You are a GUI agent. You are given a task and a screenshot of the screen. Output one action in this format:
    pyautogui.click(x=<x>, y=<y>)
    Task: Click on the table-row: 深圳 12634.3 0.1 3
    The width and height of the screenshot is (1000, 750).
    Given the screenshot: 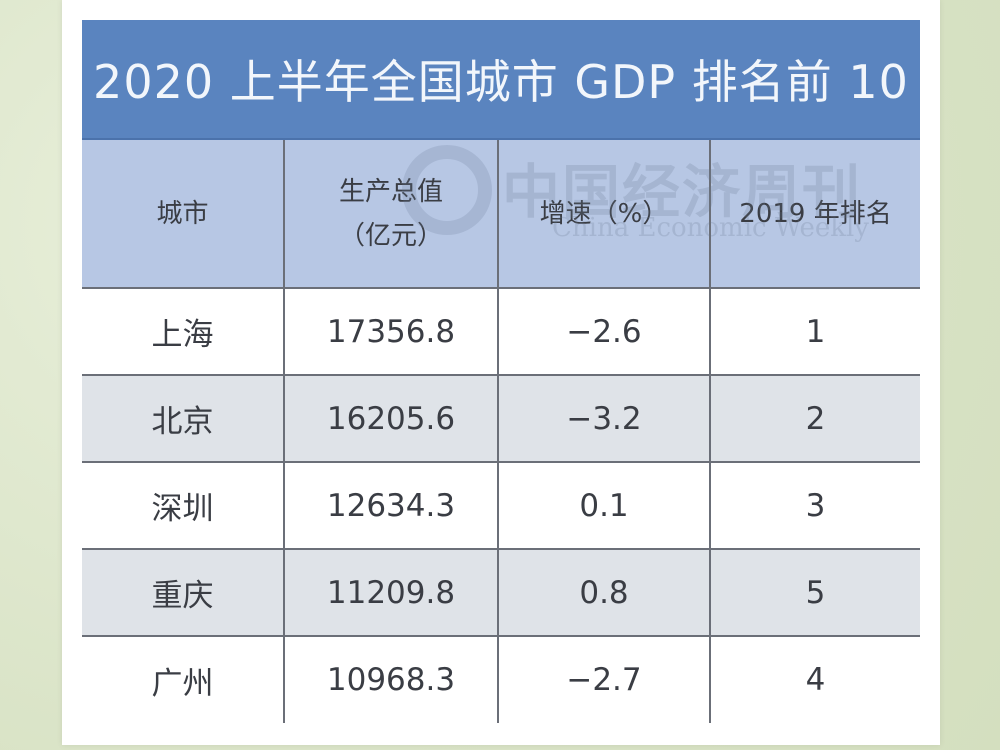 What is the action you would take?
    pyautogui.click(x=501, y=505)
    